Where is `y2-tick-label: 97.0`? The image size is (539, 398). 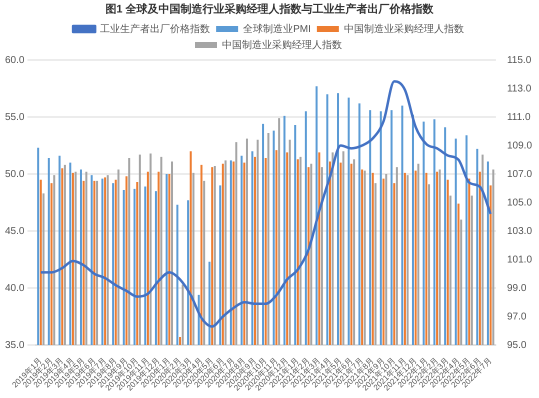
y2-tick-label: 97.0 is located at coordinates (516, 316).